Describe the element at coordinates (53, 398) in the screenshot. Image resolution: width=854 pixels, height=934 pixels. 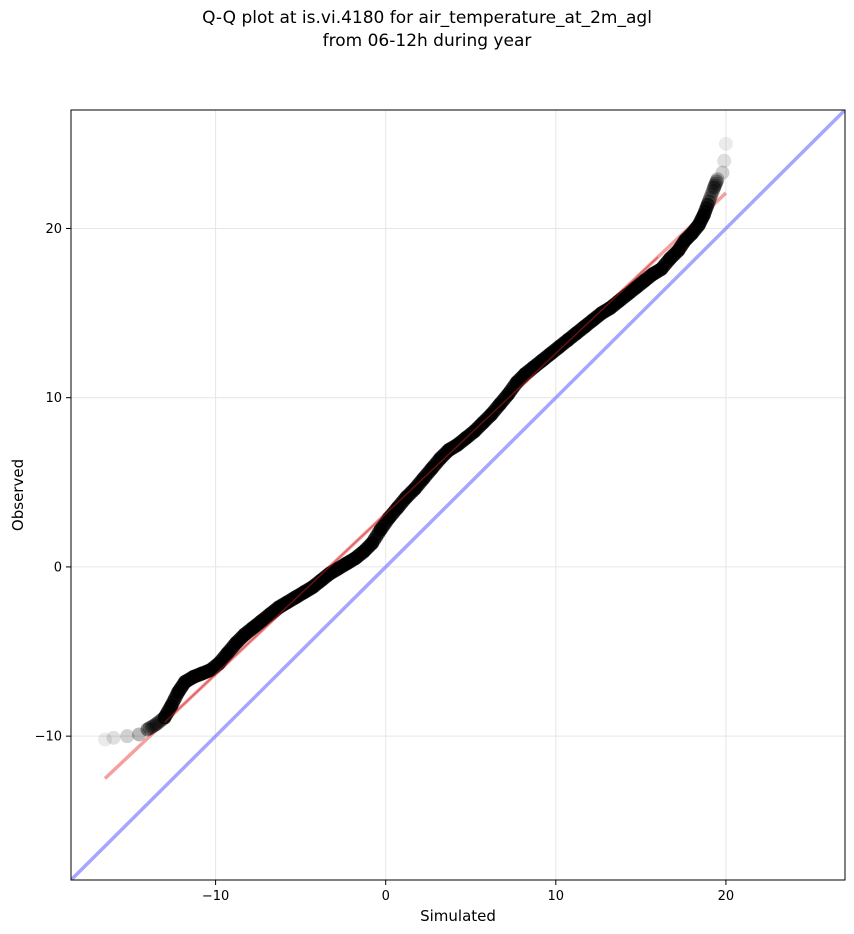
I see `y-tick-label: 10` at that location.